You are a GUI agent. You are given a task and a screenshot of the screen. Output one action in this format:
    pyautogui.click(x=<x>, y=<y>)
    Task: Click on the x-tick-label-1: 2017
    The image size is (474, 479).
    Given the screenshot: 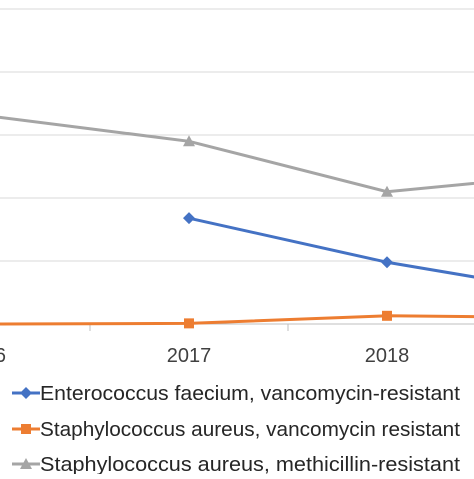 What is the action you would take?
    pyautogui.click(x=189, y=356)
    